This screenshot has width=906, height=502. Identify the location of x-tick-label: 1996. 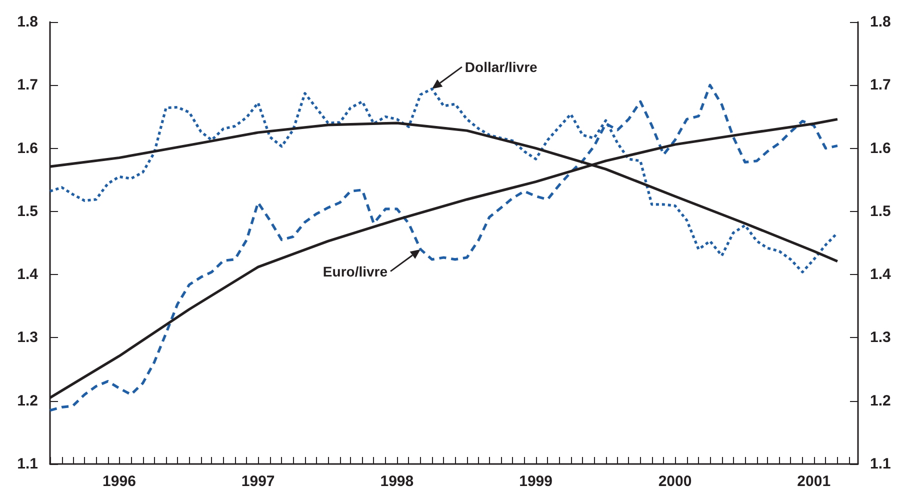
(119, 481).